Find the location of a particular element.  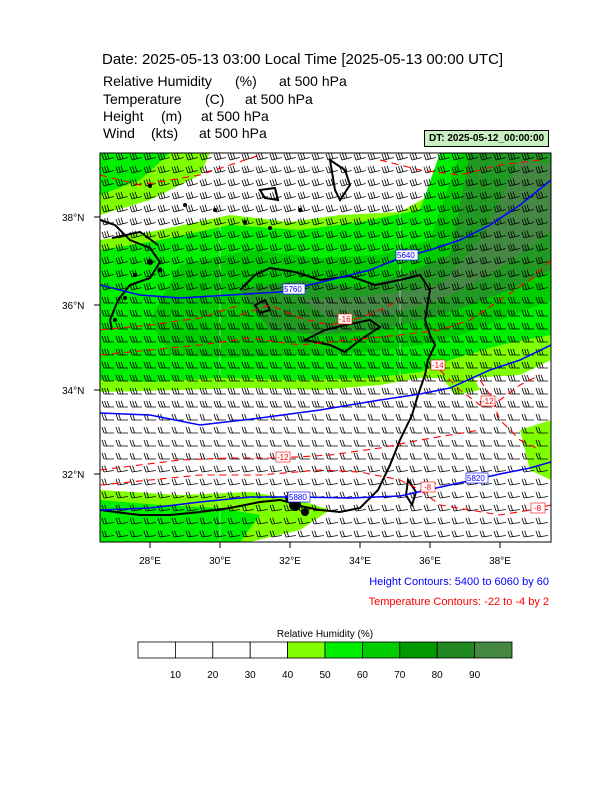

temperature-label: -12 is located at coordinates (283, 457).